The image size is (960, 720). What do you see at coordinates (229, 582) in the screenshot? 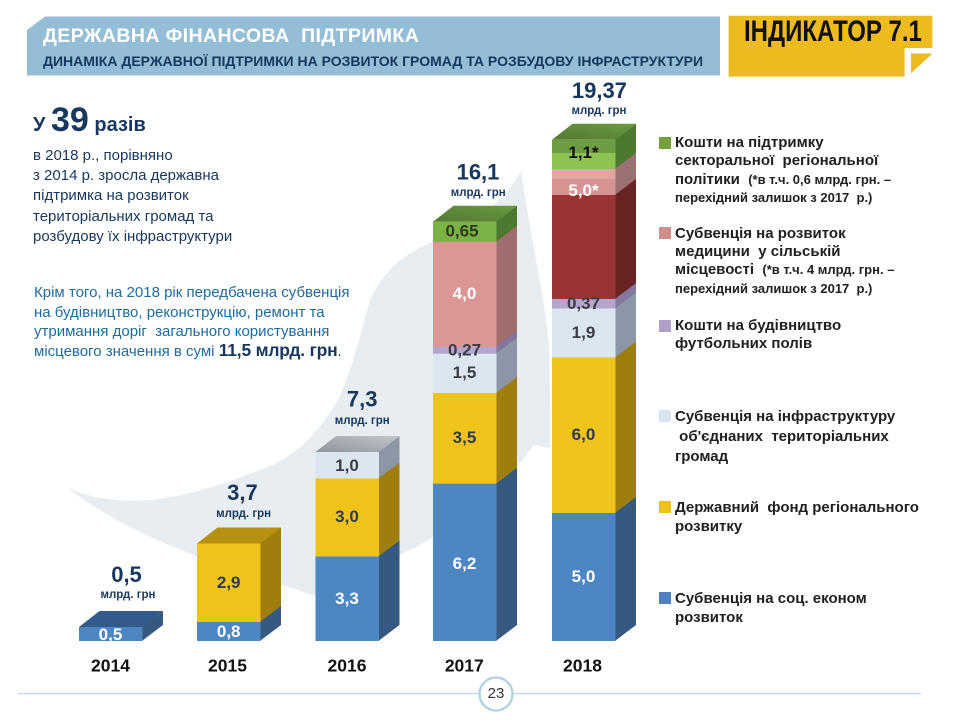
I see `svg-text: 2,9` at bounding box center [229, 582].